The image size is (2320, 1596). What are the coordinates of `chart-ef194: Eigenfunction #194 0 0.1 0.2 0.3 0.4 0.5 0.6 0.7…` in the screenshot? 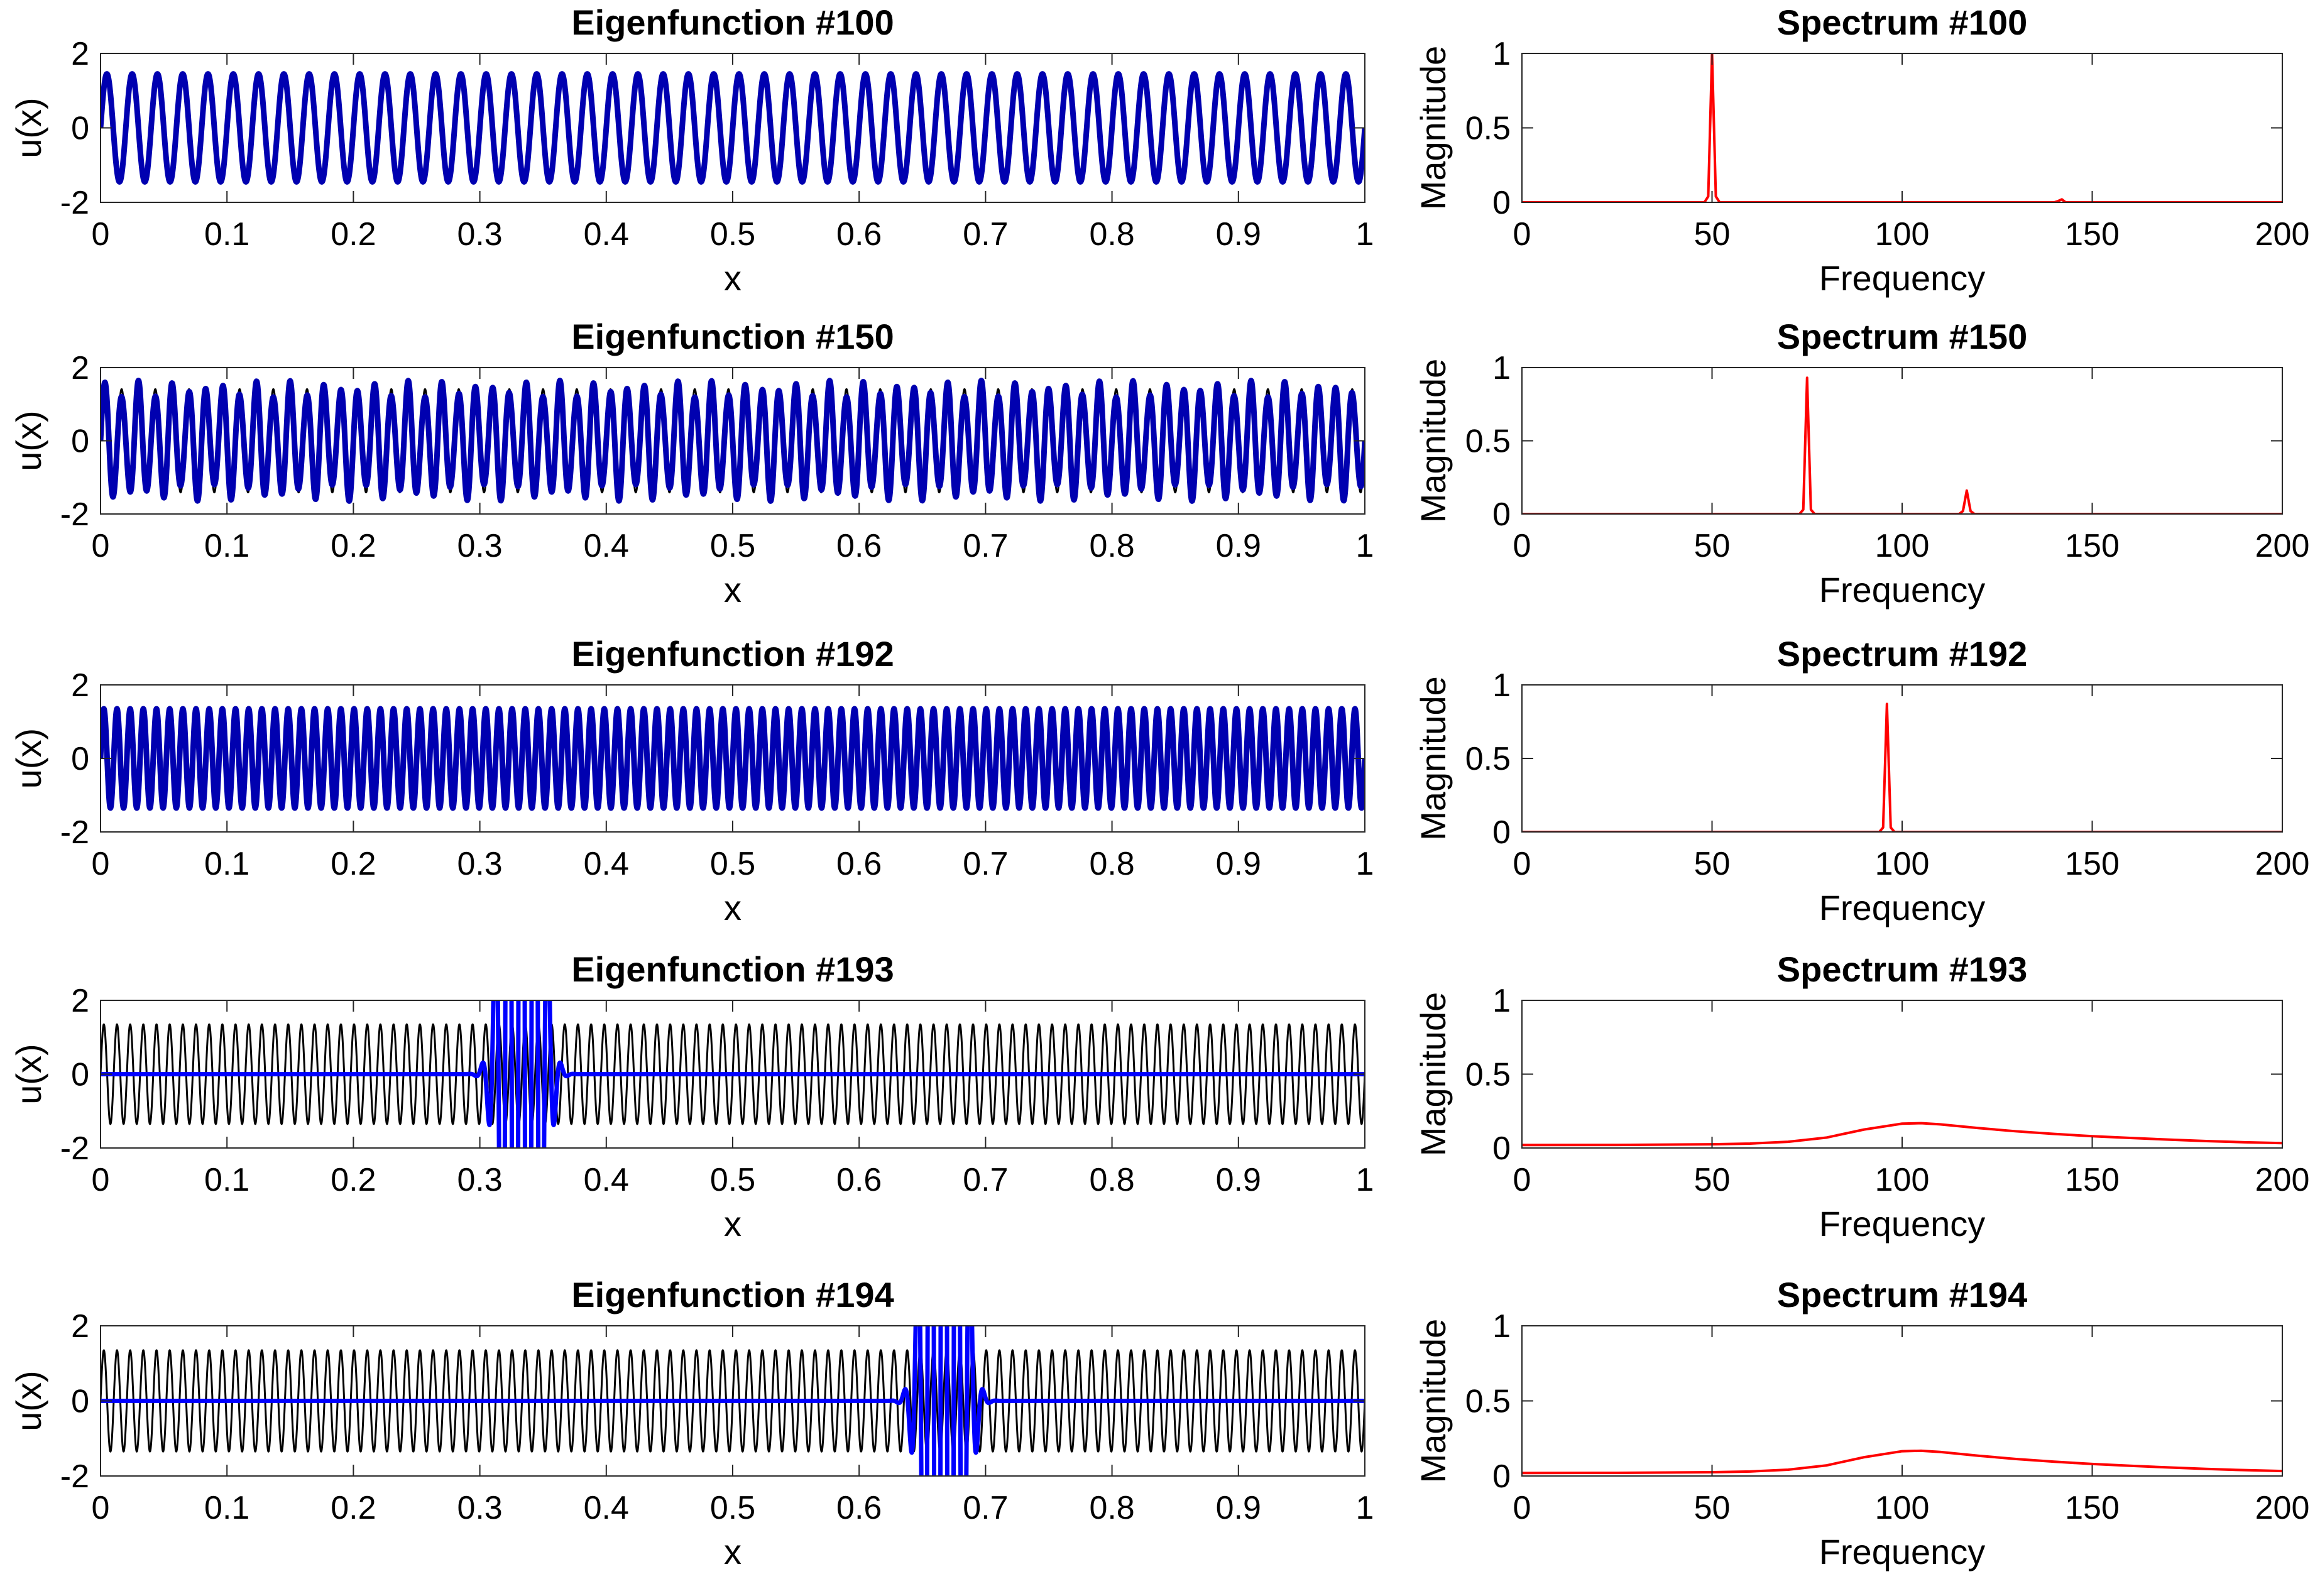 It's located at (691, 1423).